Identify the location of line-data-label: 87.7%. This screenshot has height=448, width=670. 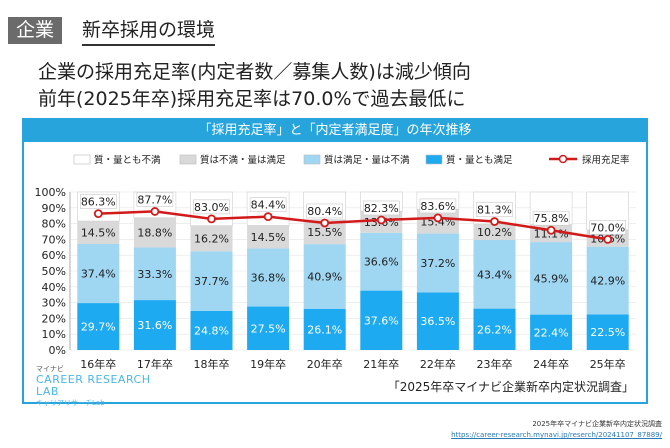
(154, 199).